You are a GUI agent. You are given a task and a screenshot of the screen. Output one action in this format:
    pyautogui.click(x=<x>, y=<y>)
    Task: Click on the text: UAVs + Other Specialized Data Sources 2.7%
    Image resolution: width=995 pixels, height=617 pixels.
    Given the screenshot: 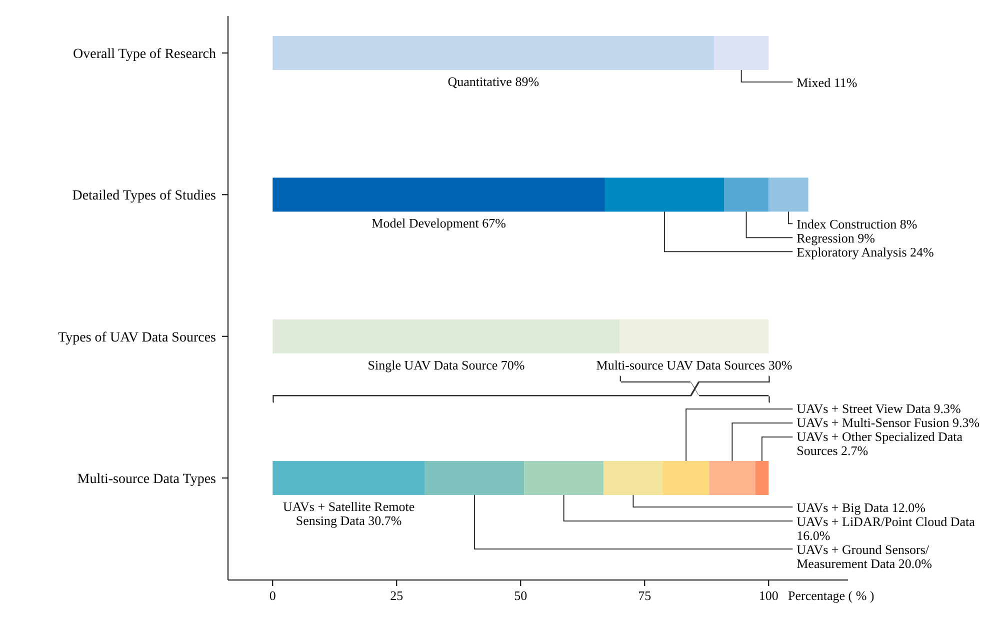 What is the action you would take?
    pyautogui.click(x=879, y=443)
    